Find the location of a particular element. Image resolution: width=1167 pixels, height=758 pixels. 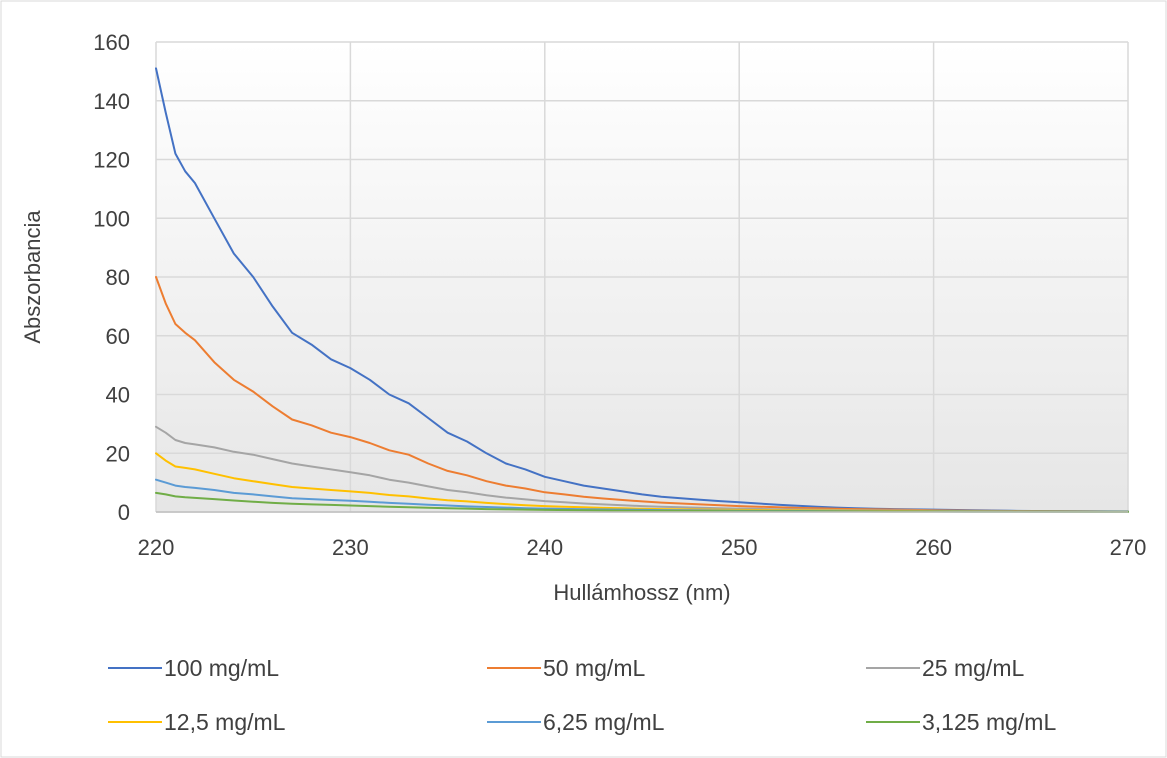

y-tick-label: 20 is located at coordinates (118, 453).